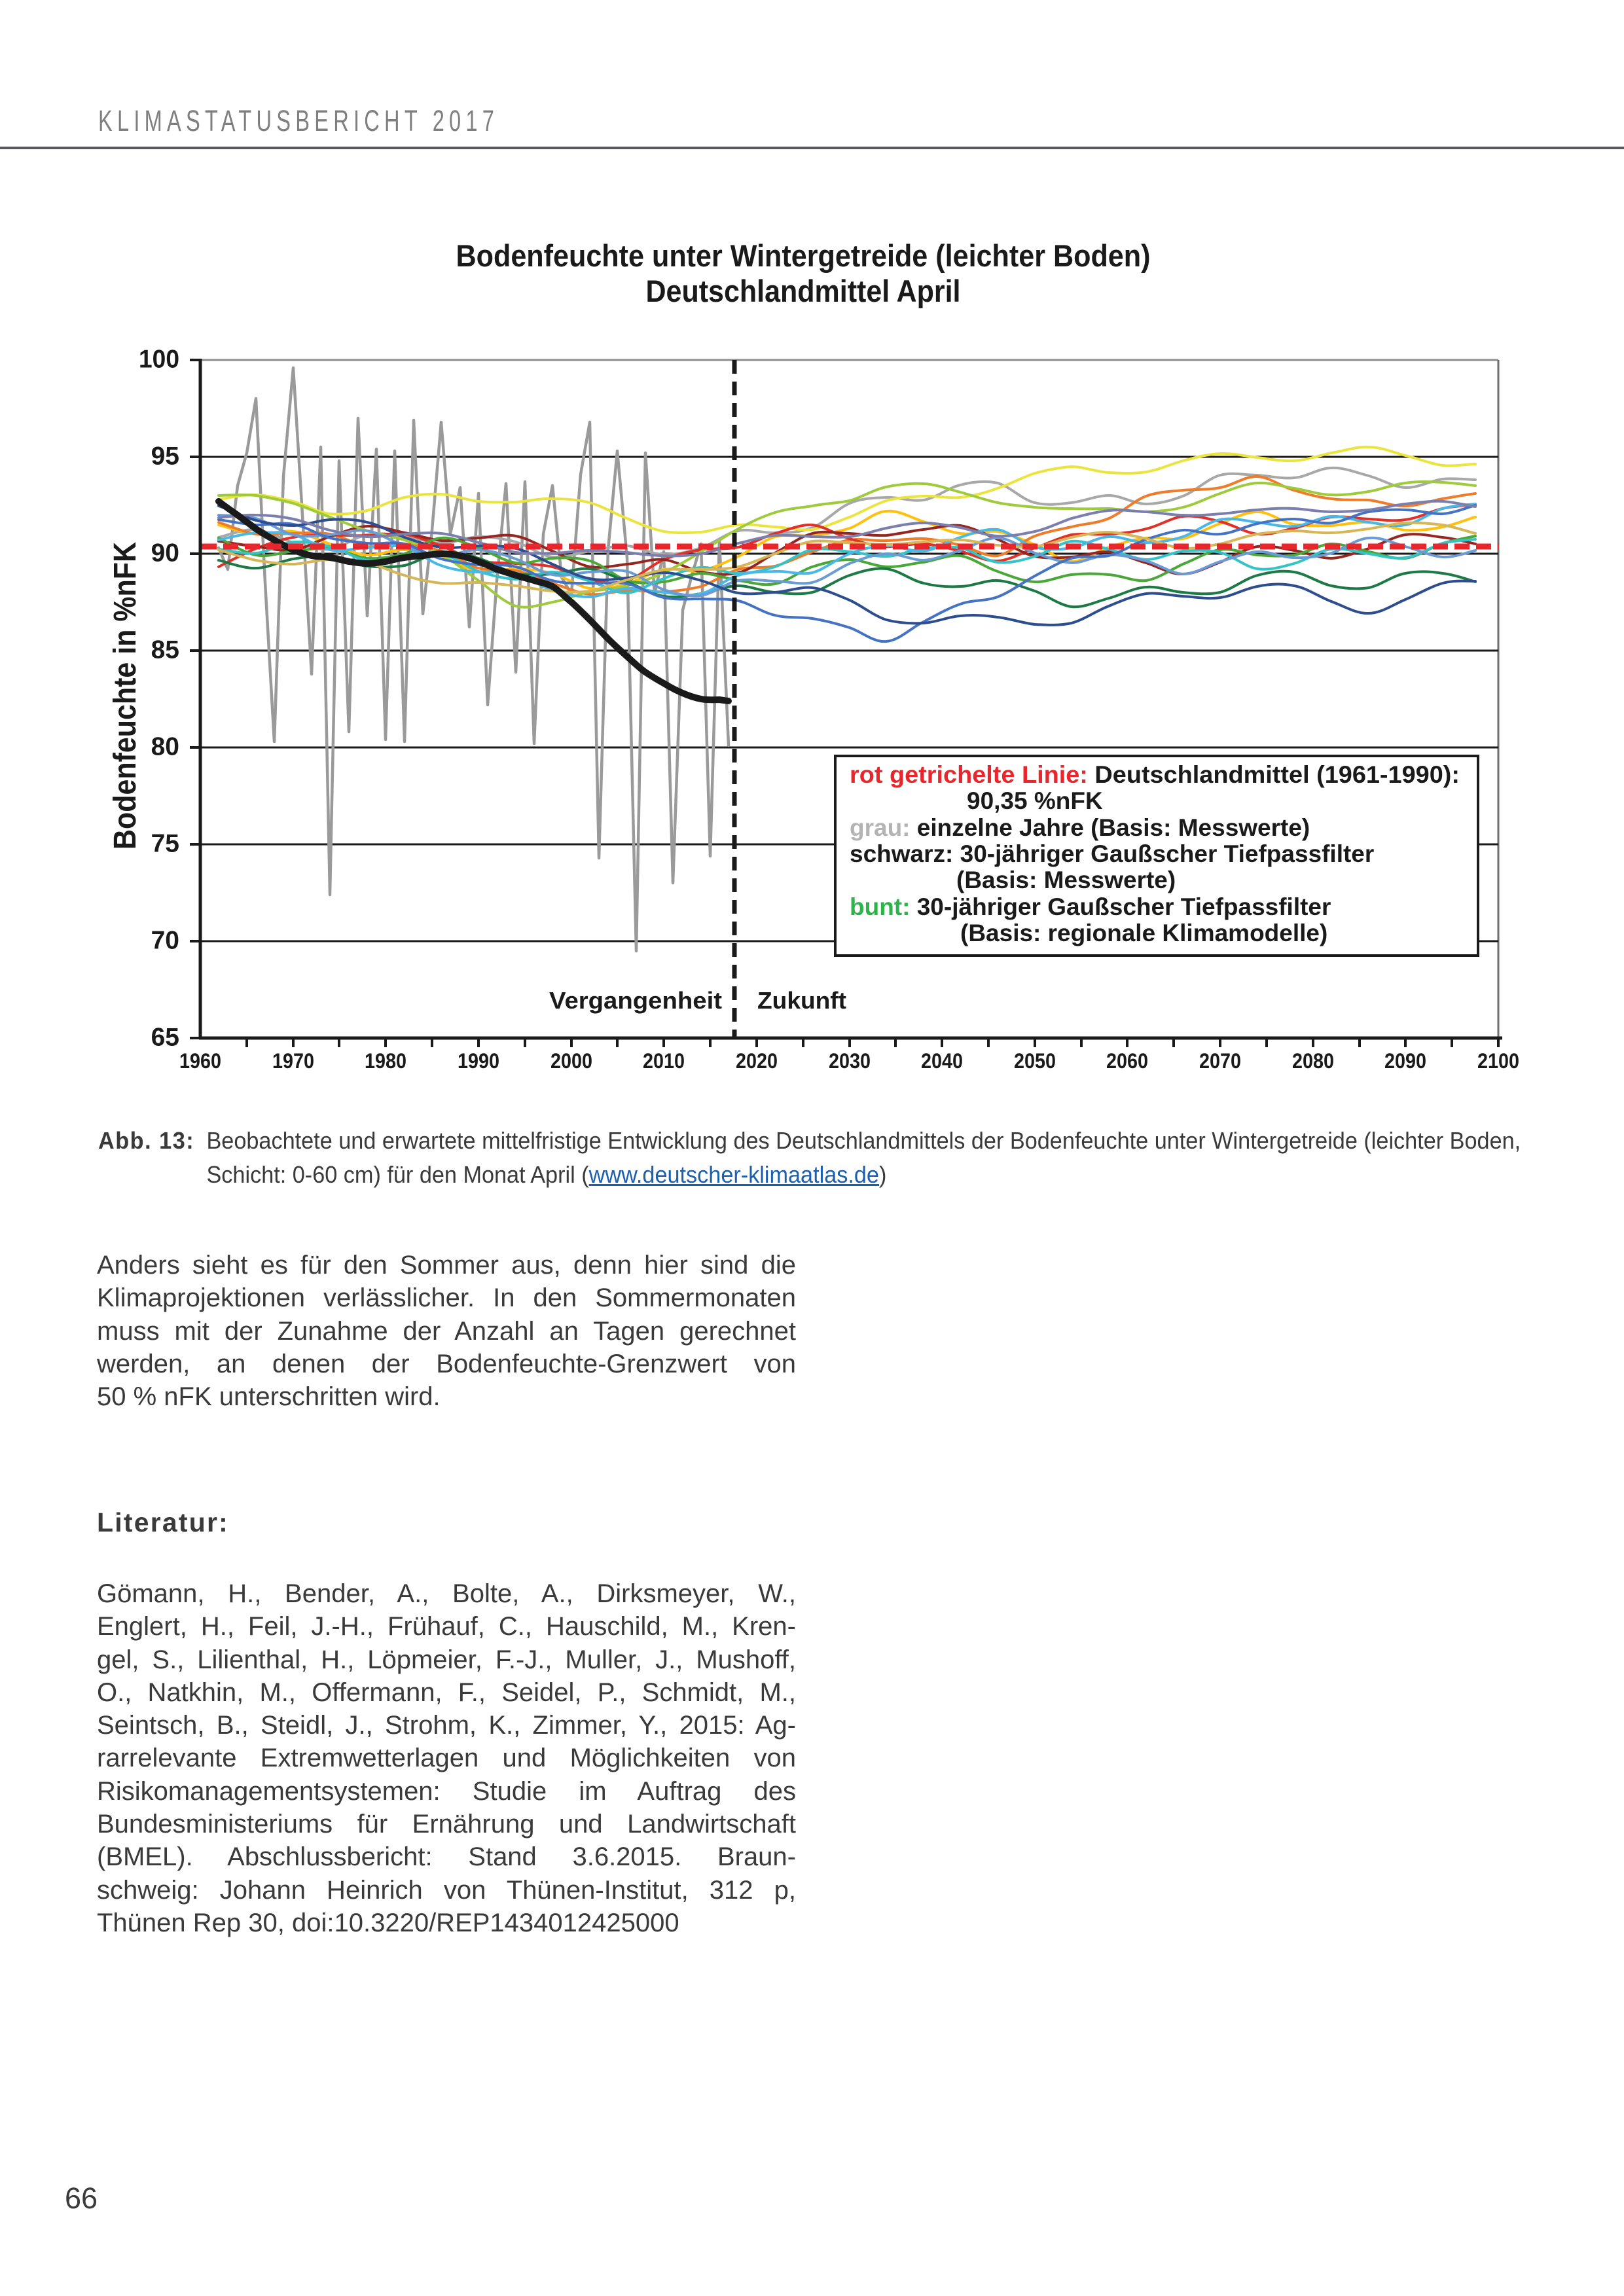 The height and width of the screenshot is (2296, 1624). I want to click on svg-text: 2070, so click(1220, 1061).